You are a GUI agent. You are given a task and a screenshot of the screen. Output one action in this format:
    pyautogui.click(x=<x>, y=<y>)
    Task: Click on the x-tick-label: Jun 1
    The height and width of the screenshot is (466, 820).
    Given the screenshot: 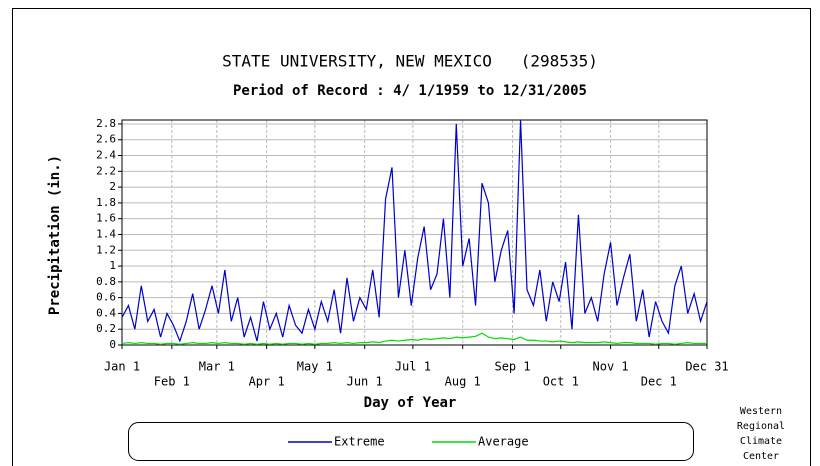 What is the action you would take?
    pyautogui.click(x=365, y=382)
    